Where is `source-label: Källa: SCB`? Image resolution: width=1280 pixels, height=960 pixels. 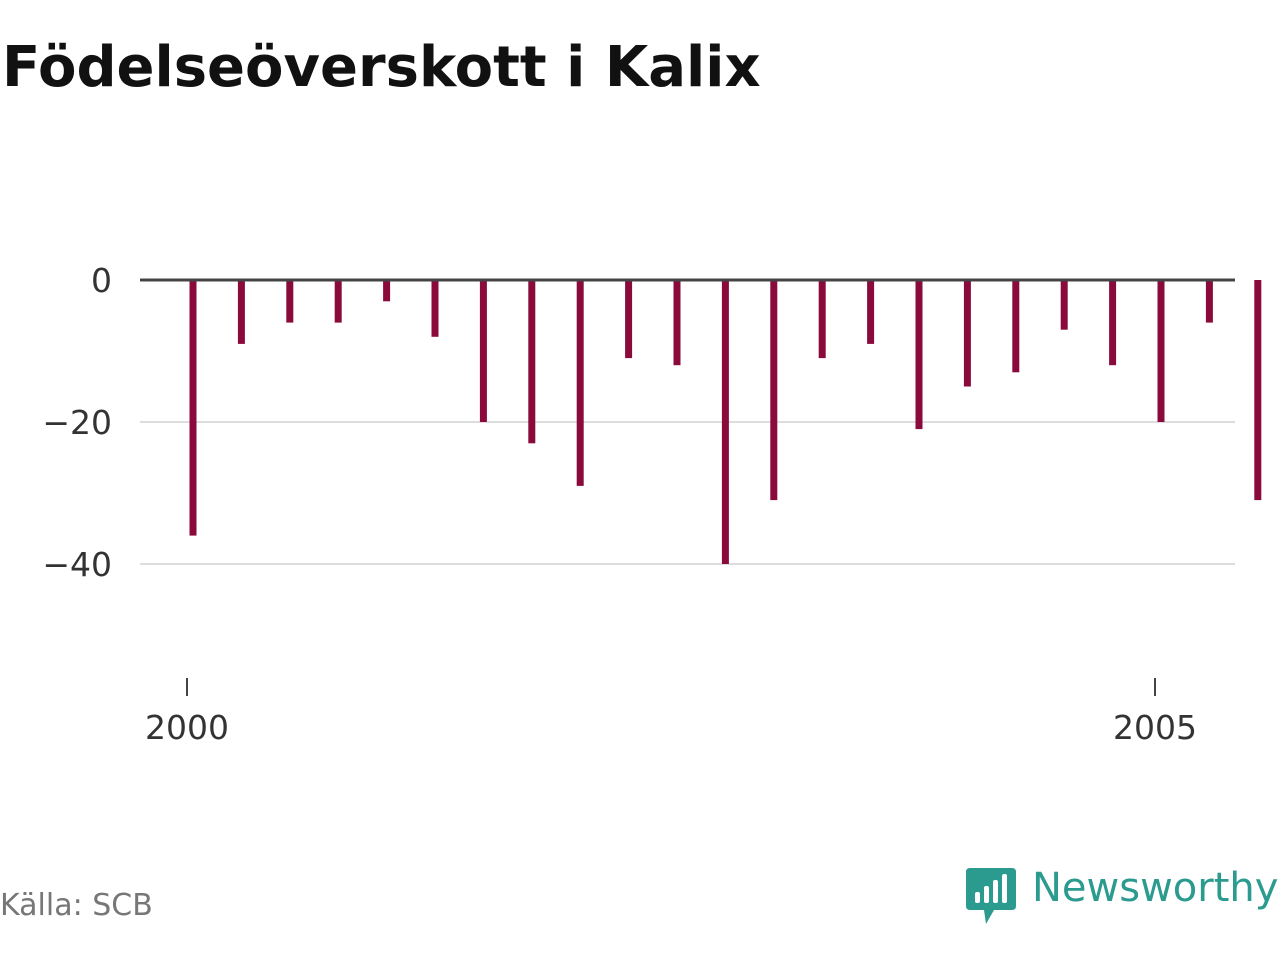
source-label: Källa: SCB is located at coordinates (76, 905).